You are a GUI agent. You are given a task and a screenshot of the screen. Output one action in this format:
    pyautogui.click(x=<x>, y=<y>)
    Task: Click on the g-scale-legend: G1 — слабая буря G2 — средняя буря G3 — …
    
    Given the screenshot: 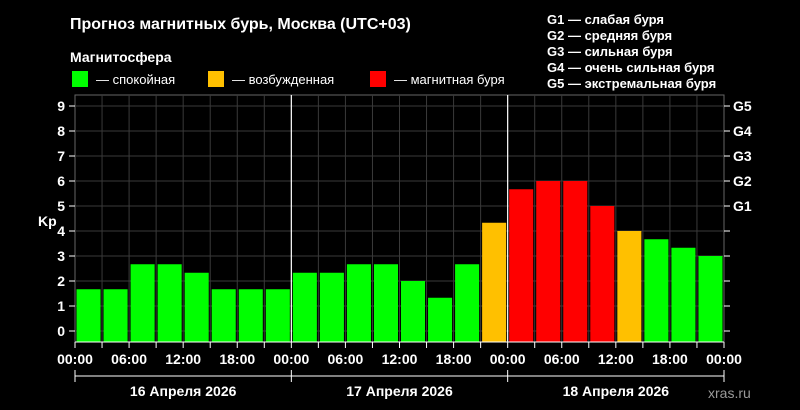 What is the action you would take?
    pyautogui.click(x=631, y=51)
    